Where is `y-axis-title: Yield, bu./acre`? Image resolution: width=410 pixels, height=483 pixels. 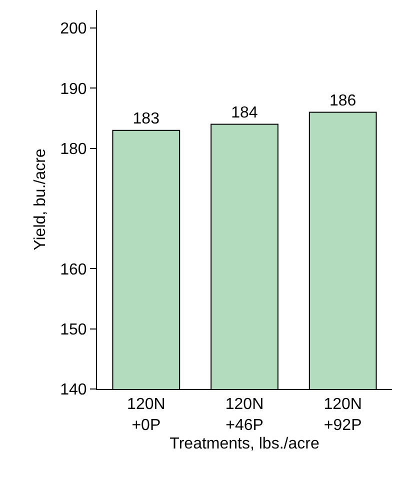
y-axis-title: Yield, bu./acre is located at coordinates (40, 199).